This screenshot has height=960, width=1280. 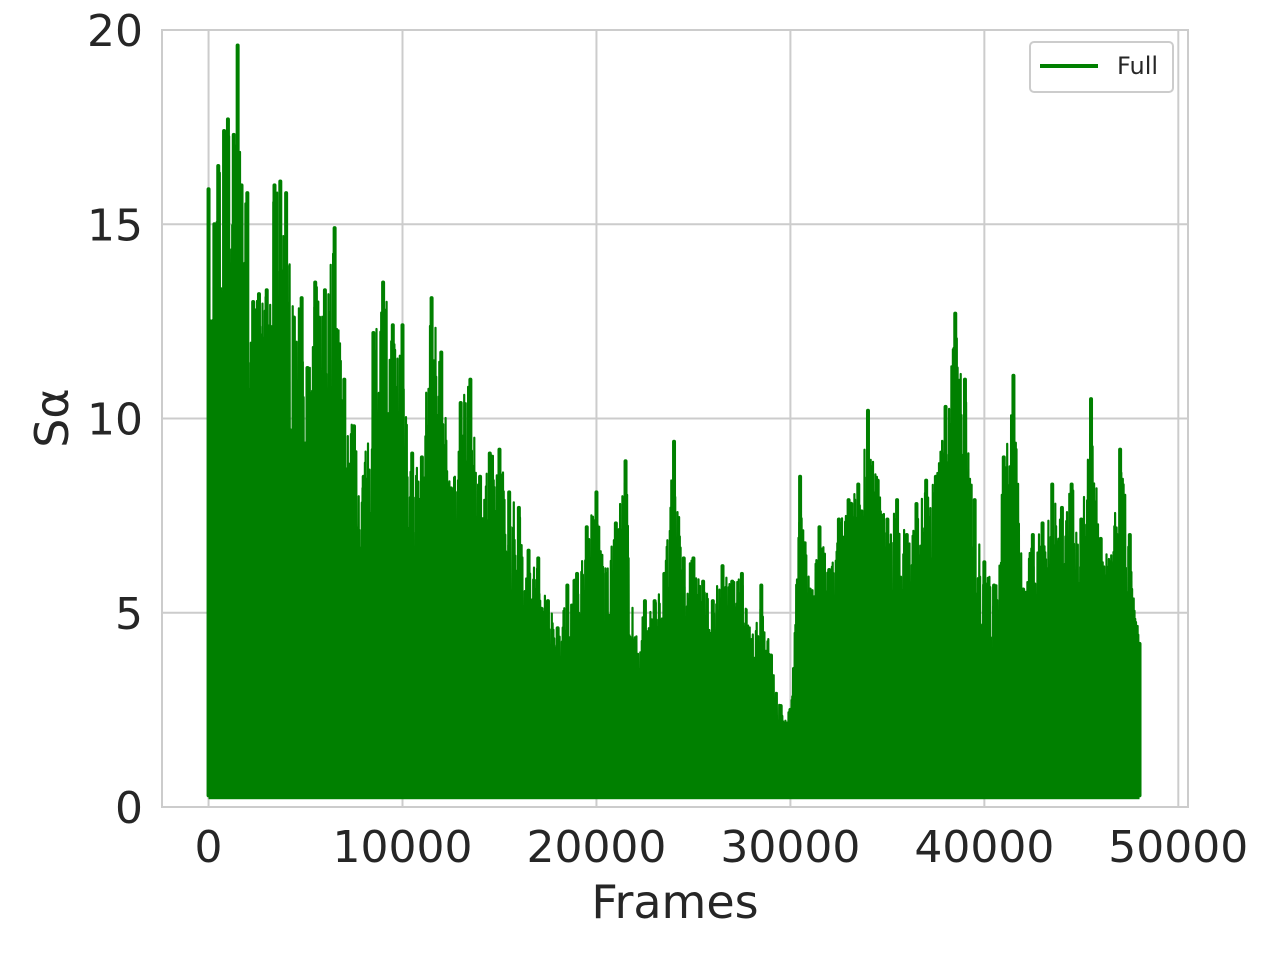 I want to click on x-tick-label: 30000, so click(x=790, y=847).